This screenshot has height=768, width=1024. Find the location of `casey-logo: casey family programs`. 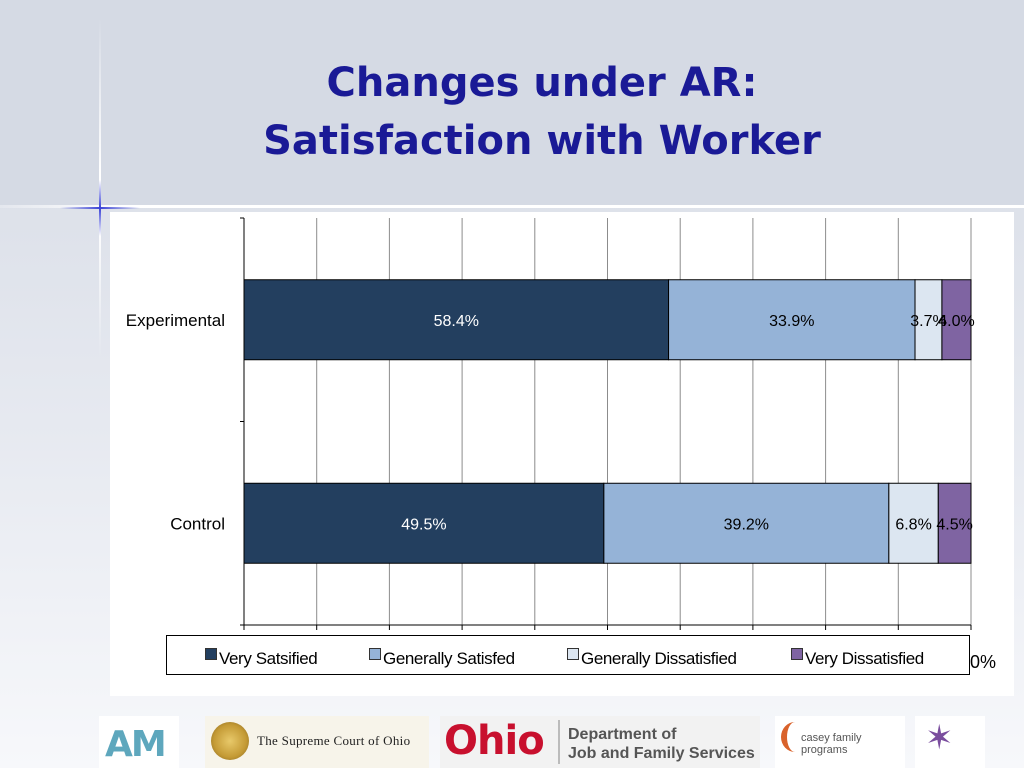

casey-logo: casey family programs is located at coordinates (840, 742).